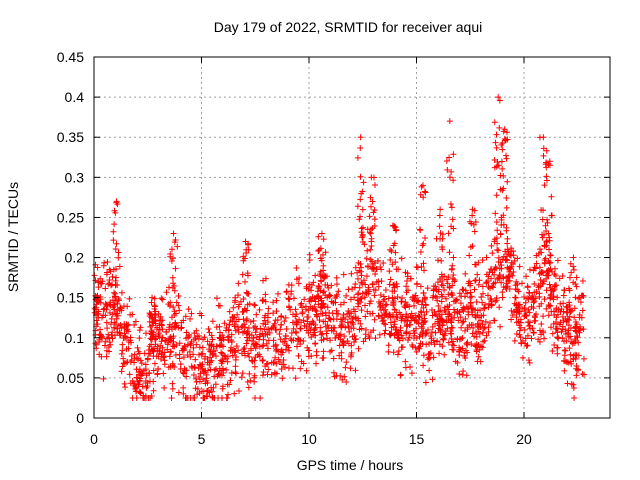 The width and height of the screenshot is (640, 480). I want to click on x-tick-label: 15, so click(417, 439).